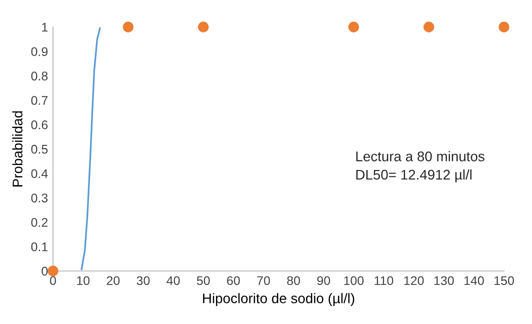 The height and width of the screenshot is (324, 532). I want to click on x-tick-label: 40, so click(173, 281).